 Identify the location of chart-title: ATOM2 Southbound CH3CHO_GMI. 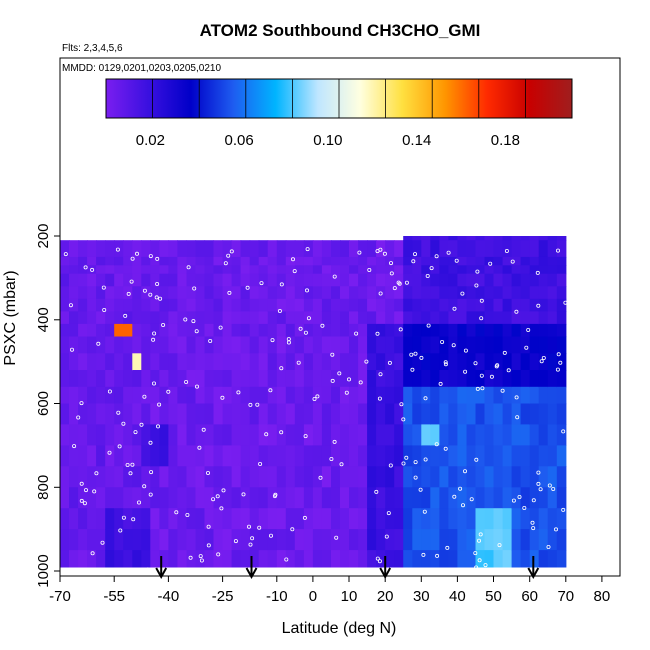
(340, 30).